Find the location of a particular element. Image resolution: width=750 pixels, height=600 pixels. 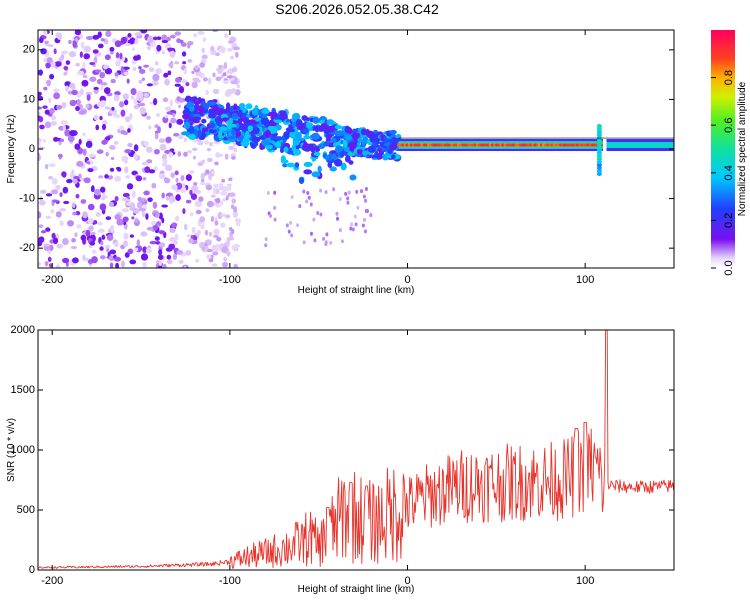

x-tick-label: -100 is located at coordinates (230, 581).